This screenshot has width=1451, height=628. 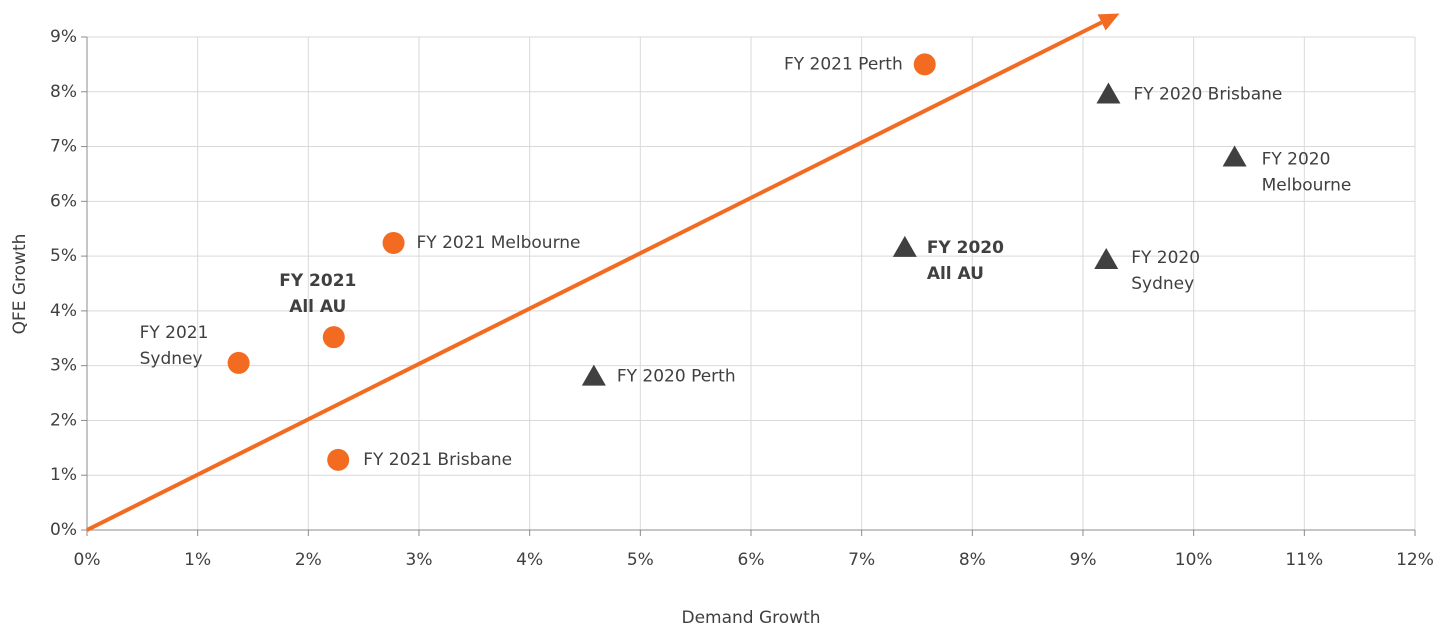 What do you see at coordinates (750, 618) in the screenshot?
I see `x-axis-title: Demand Growth` at bounding box center [750, 618].